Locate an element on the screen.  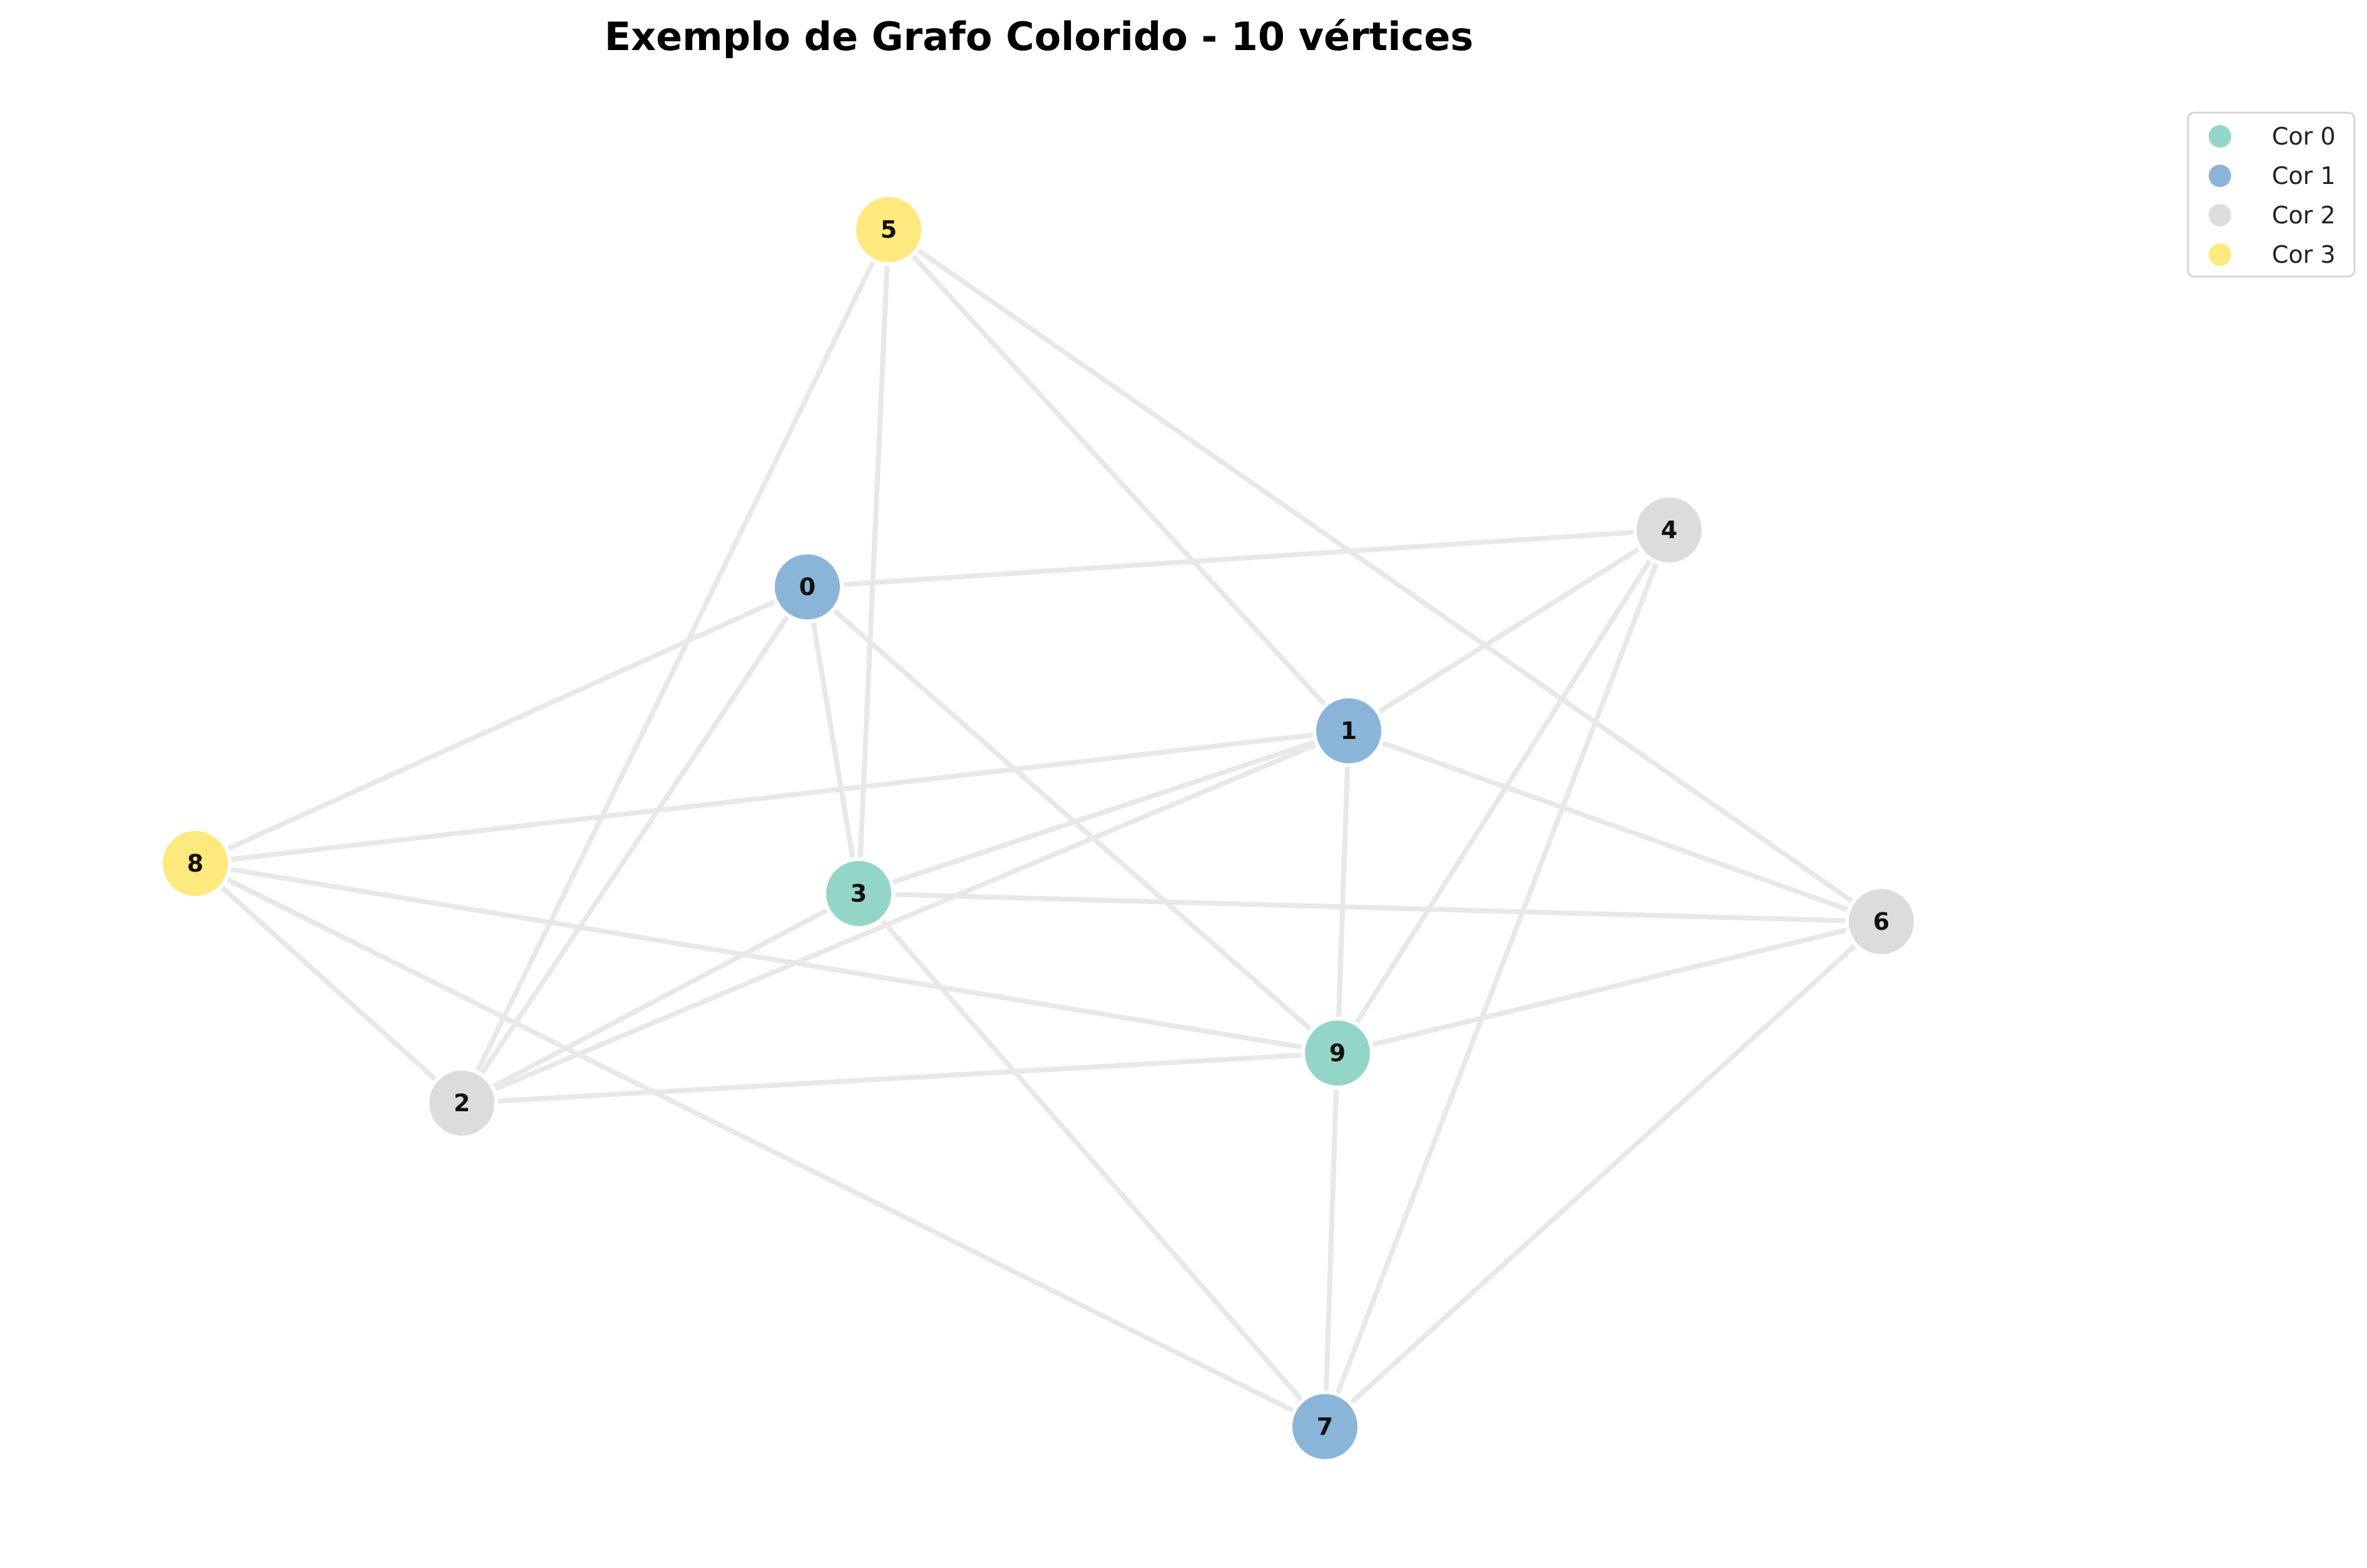
node-5: 5 is located at coordinates (889, 230).